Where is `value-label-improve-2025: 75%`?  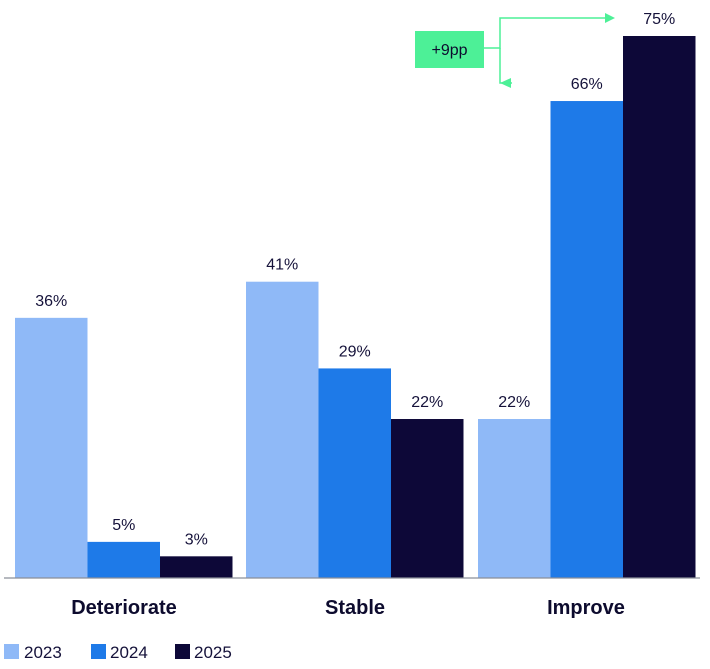
value-label-improve-2025: 75% is located at coordinates (659, 19).